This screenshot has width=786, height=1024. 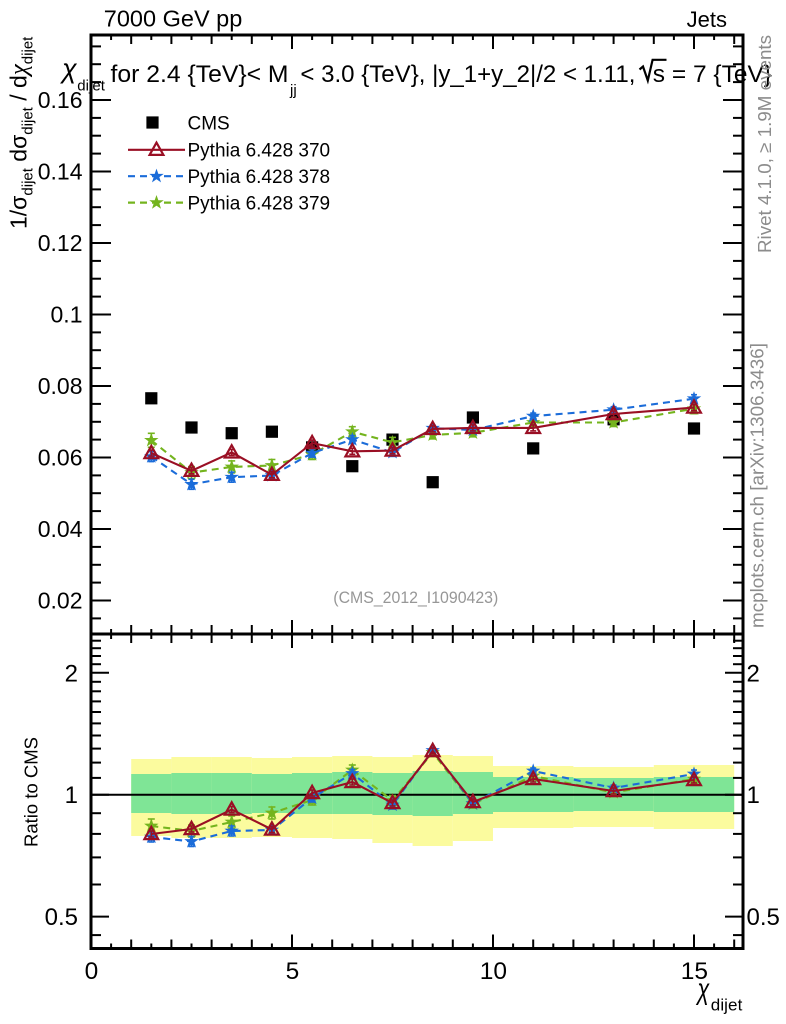 I want to click on svg-text: 0.04, so click(x=60, y=529).